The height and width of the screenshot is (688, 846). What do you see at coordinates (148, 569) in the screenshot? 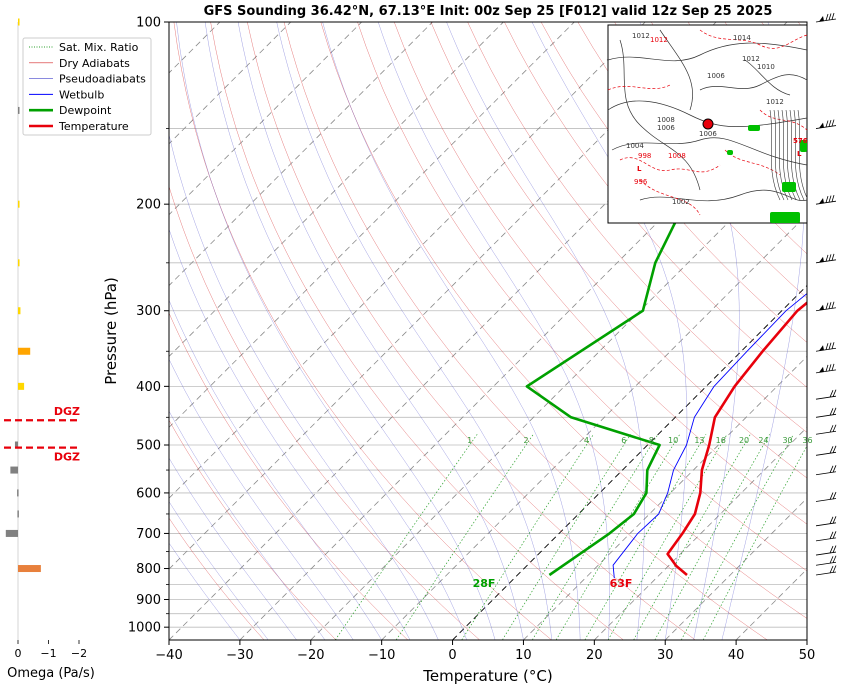
I see `y-tick-label: 800` at bounding box center [148, 569].